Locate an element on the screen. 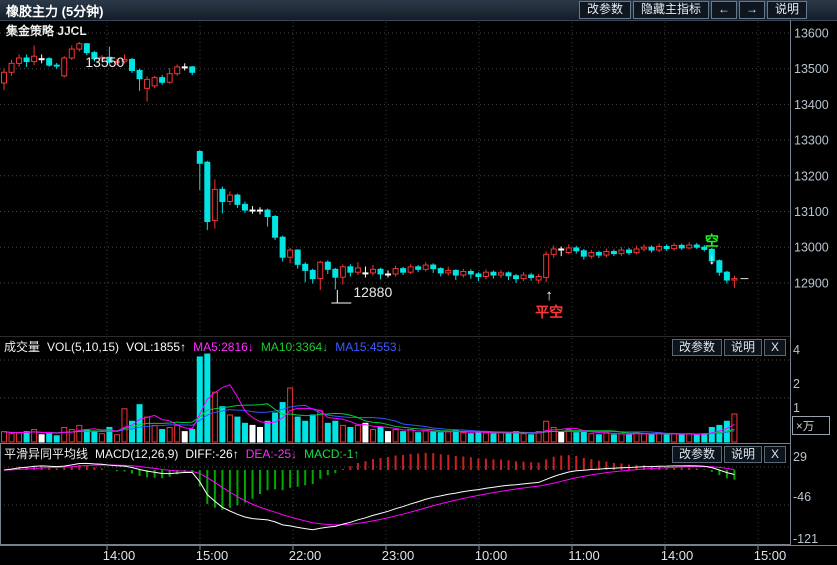 This screenshot has width=837, height=565. svg-text: 22:00 is located at coordinates (305, 555).